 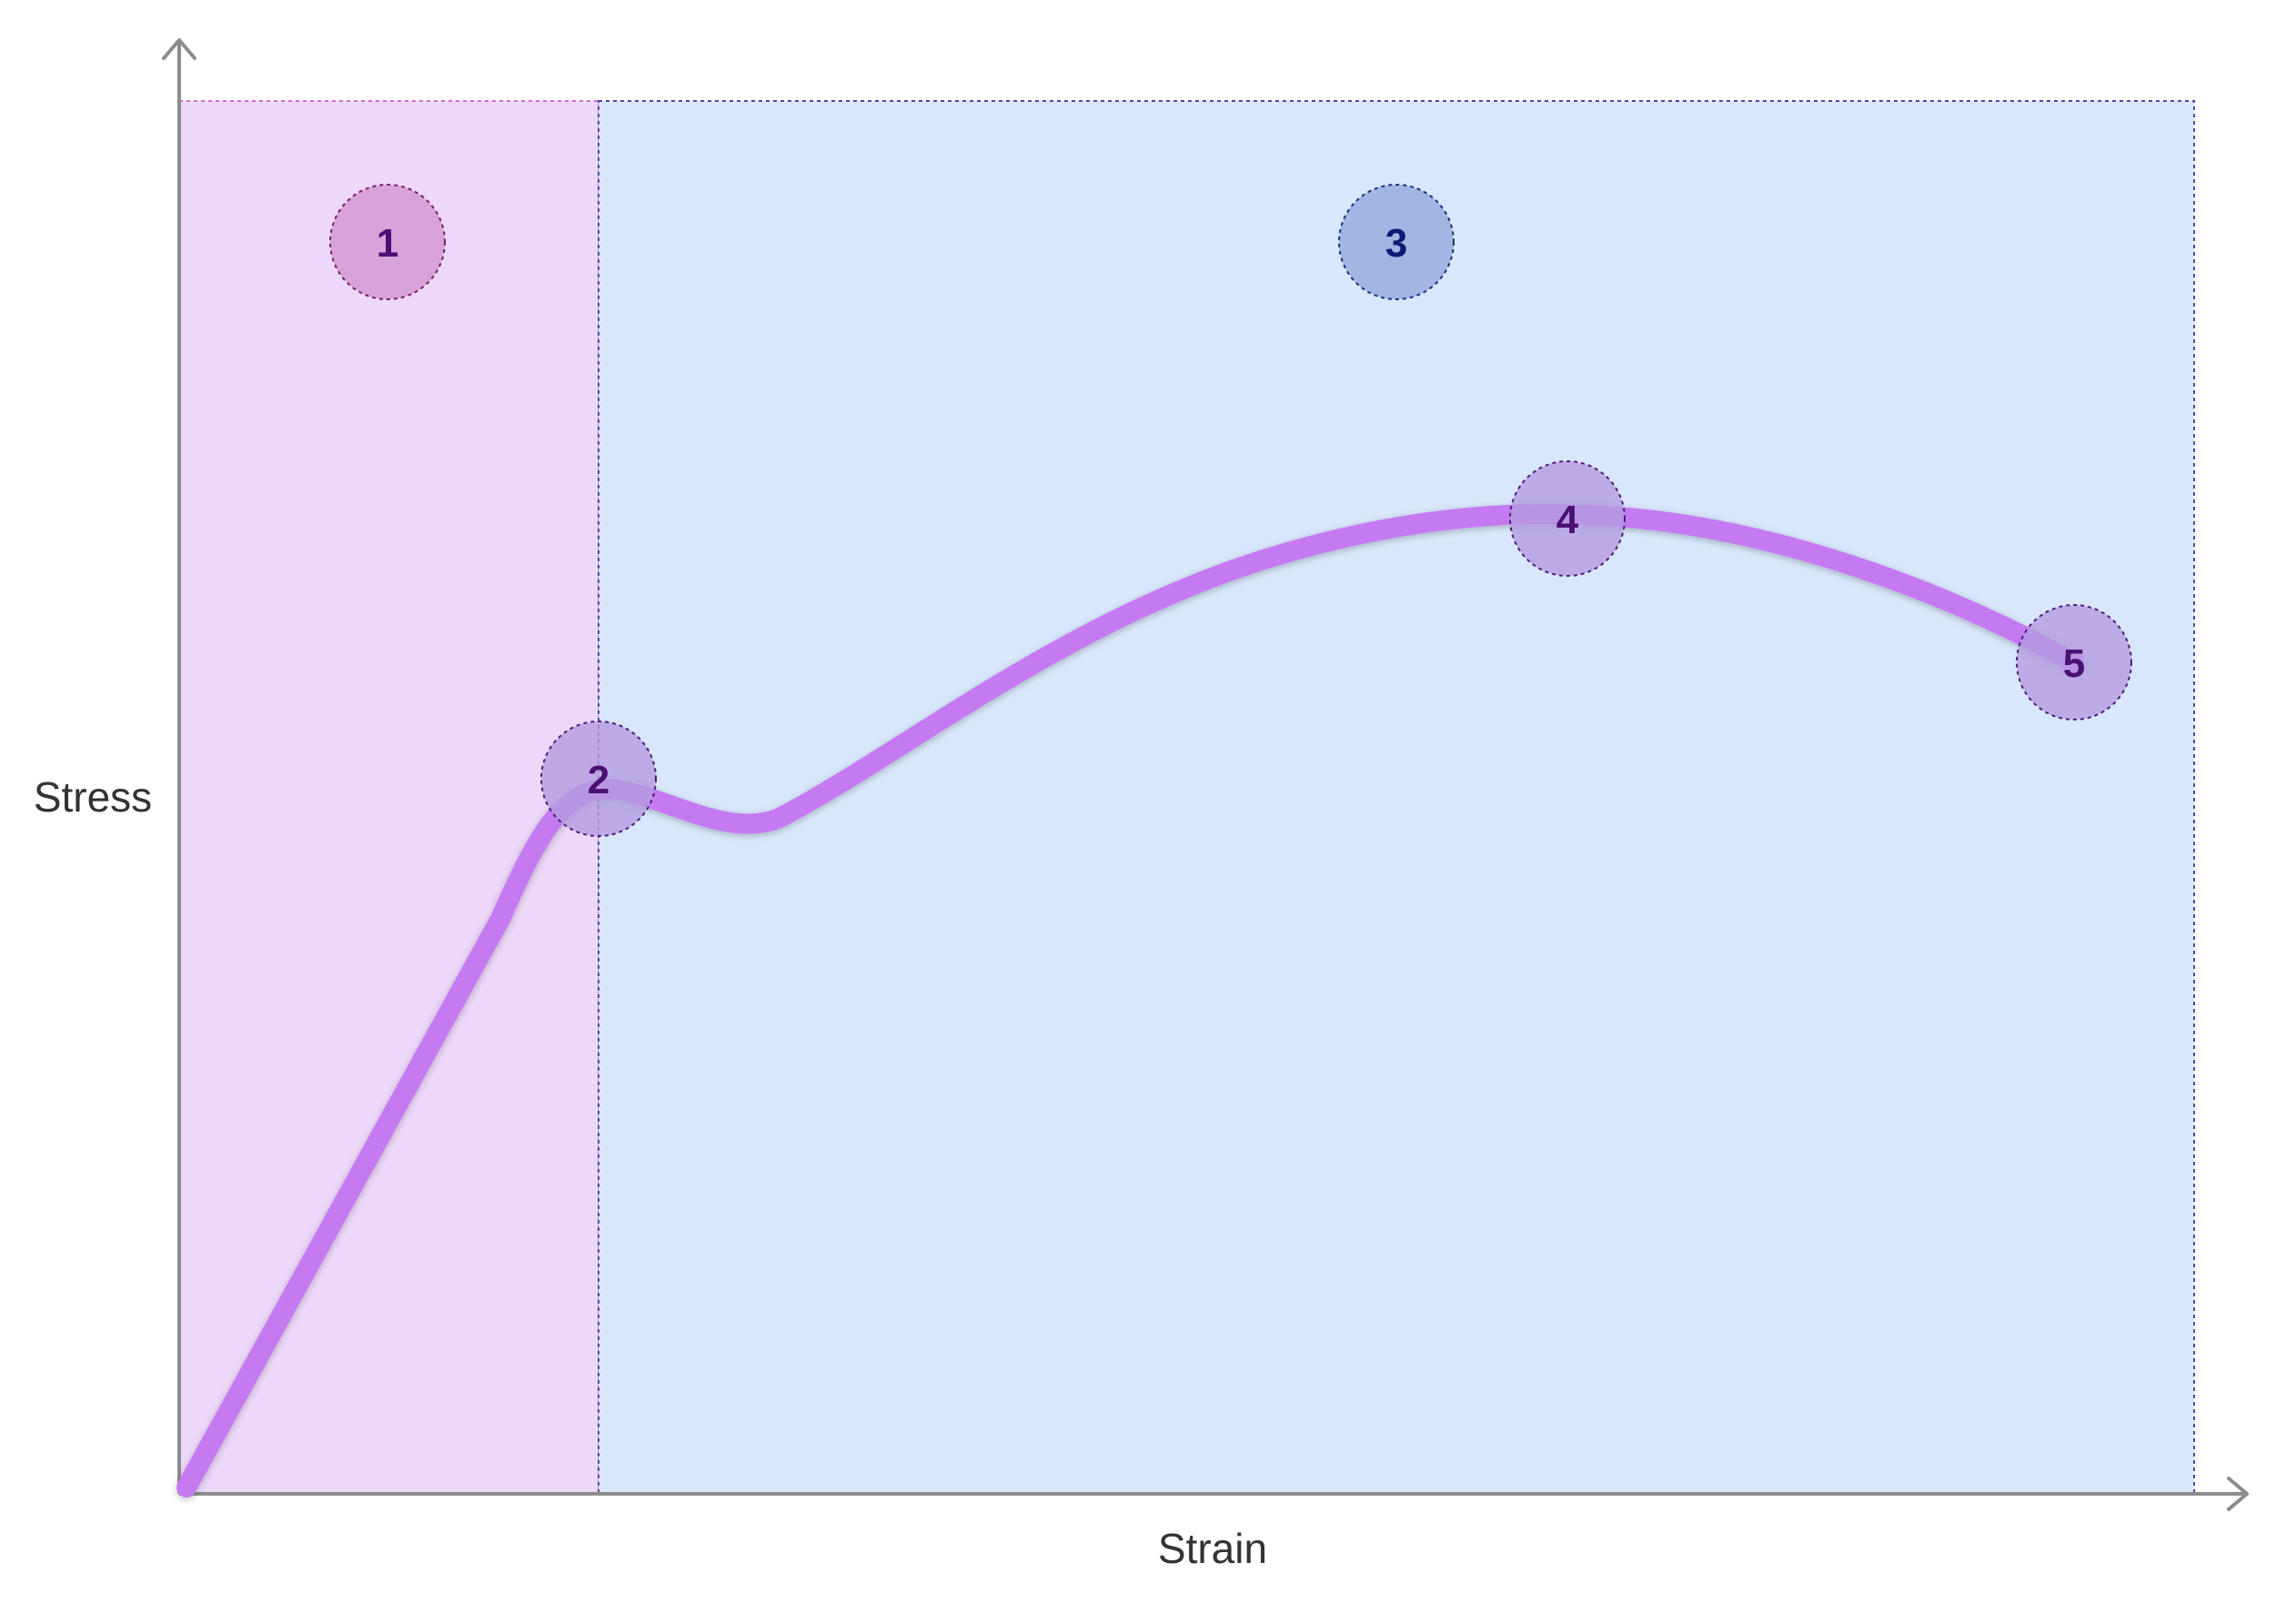 I want to click on marker-2: 2, so click(x=598, y=779).